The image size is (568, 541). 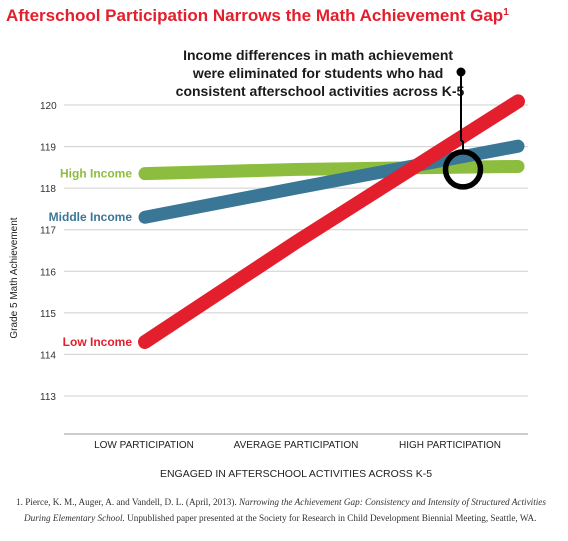 I want to click on y-axis-ticks: 113 114 115 116 117 118 119 120, so click(x=48, y=252).